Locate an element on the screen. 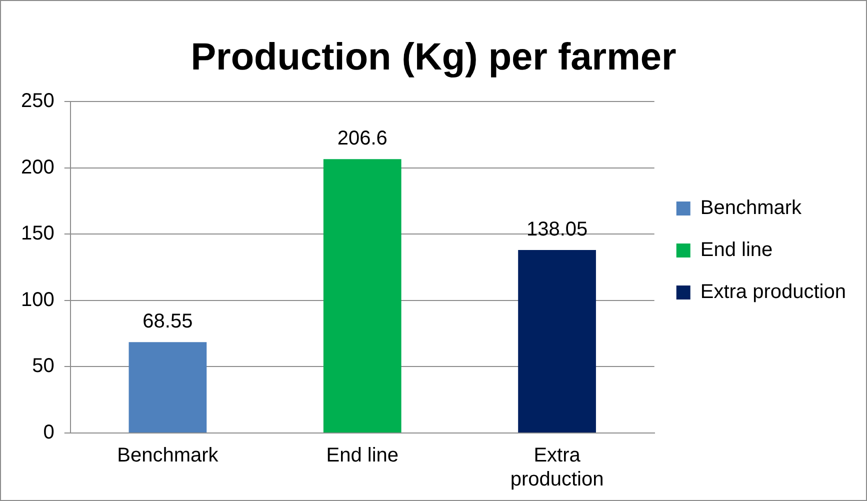 Image resolution: width=867 pixels, height=501 pixels. y-tick-label: 50 is located at coordinates (43, 366).